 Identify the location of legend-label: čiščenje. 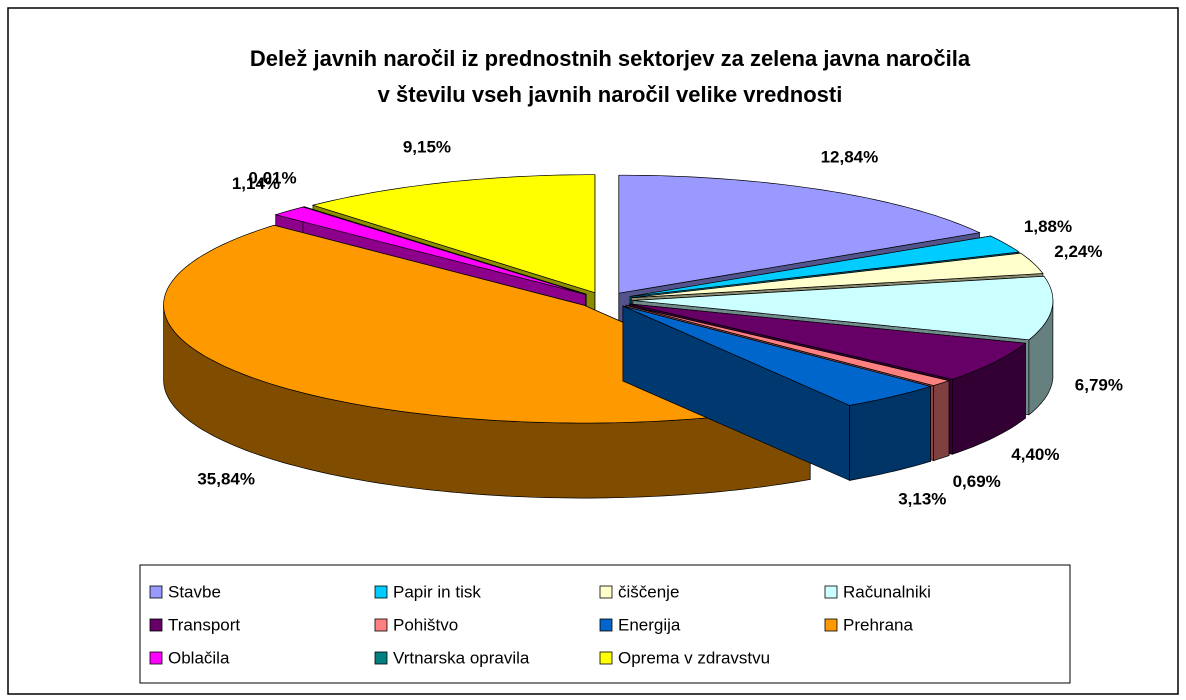
(648, 591).